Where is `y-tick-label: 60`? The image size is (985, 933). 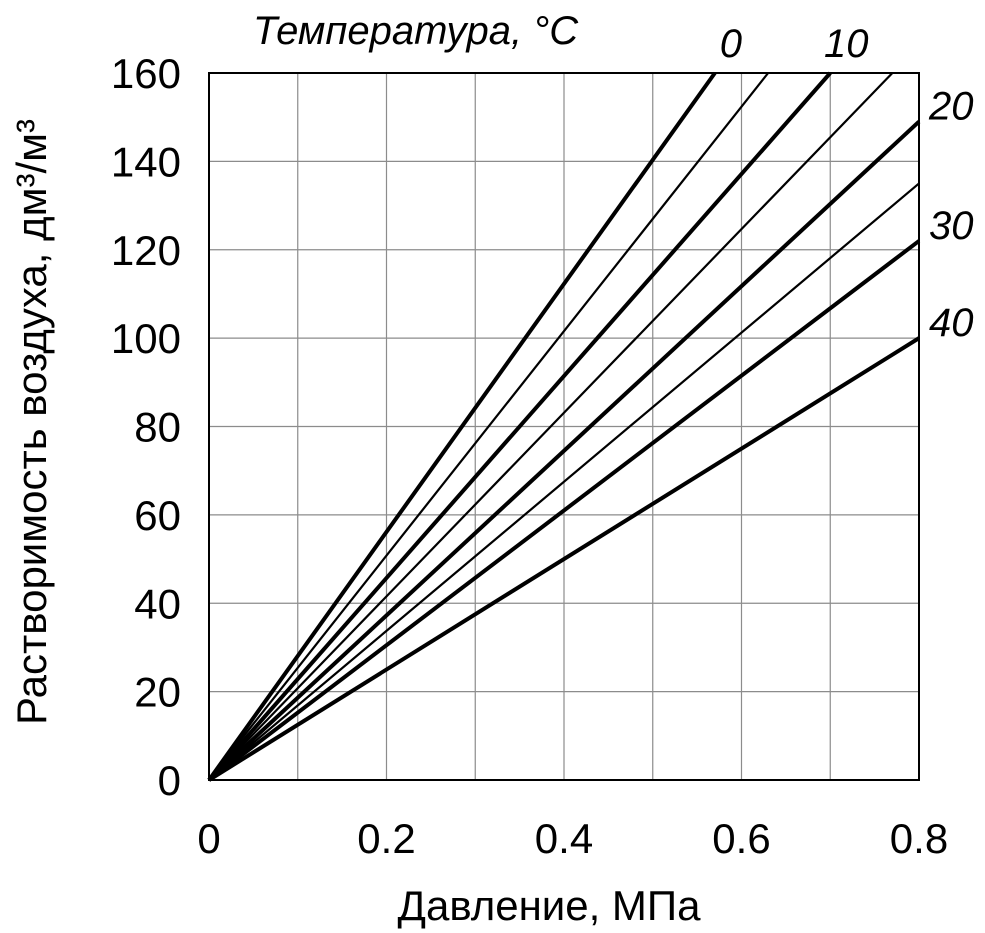
y-tick-label: 60 is located at coordinates (157, 515).